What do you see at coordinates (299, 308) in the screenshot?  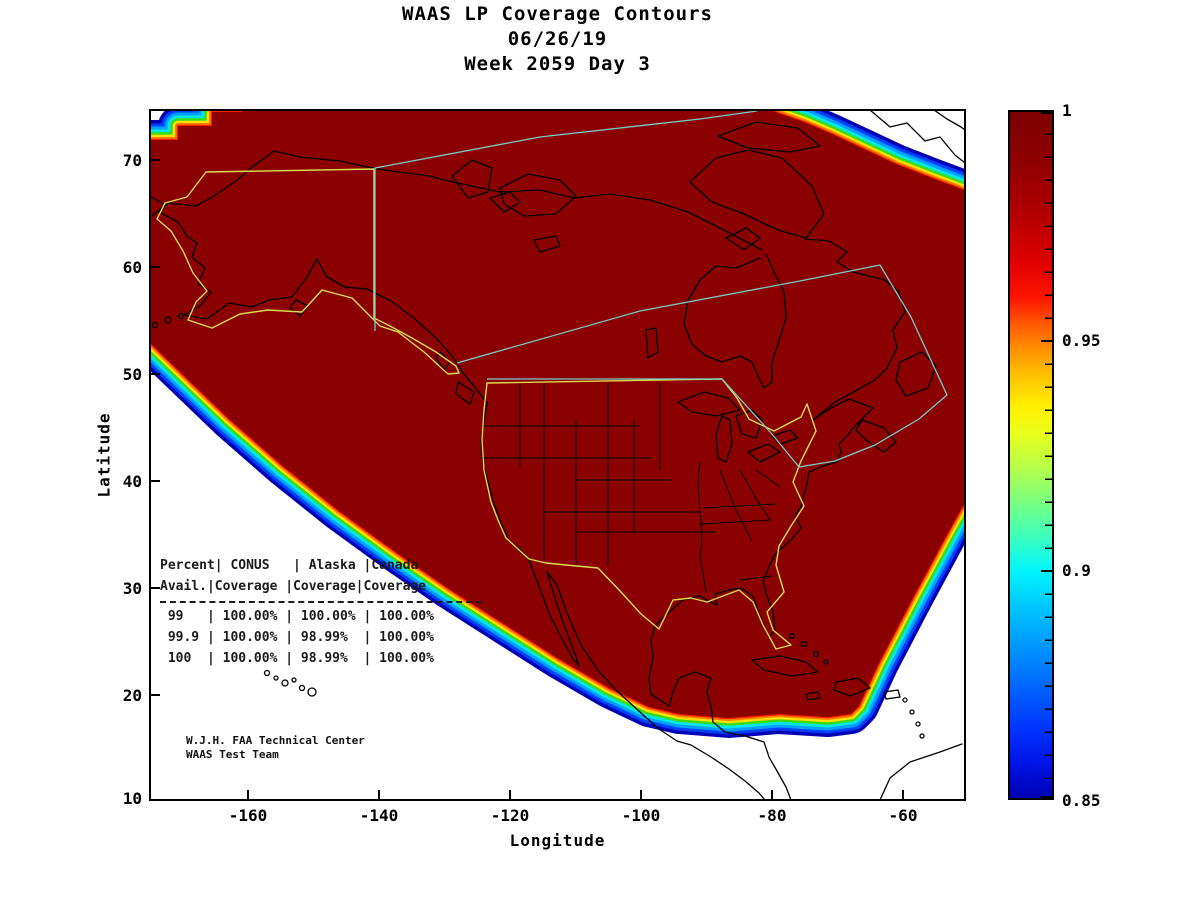 I see `kodiak-island` at bounding box center [299, 308].